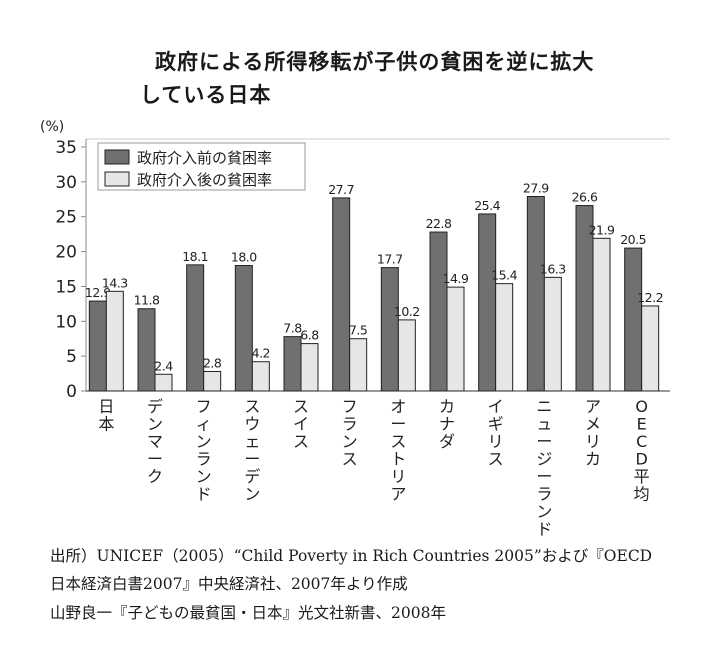 The width and height of the screenshot is (721, 656). Describe the element at coordinates (98, 292) in the screenshot. I see `data-label: 12.9` at that location.